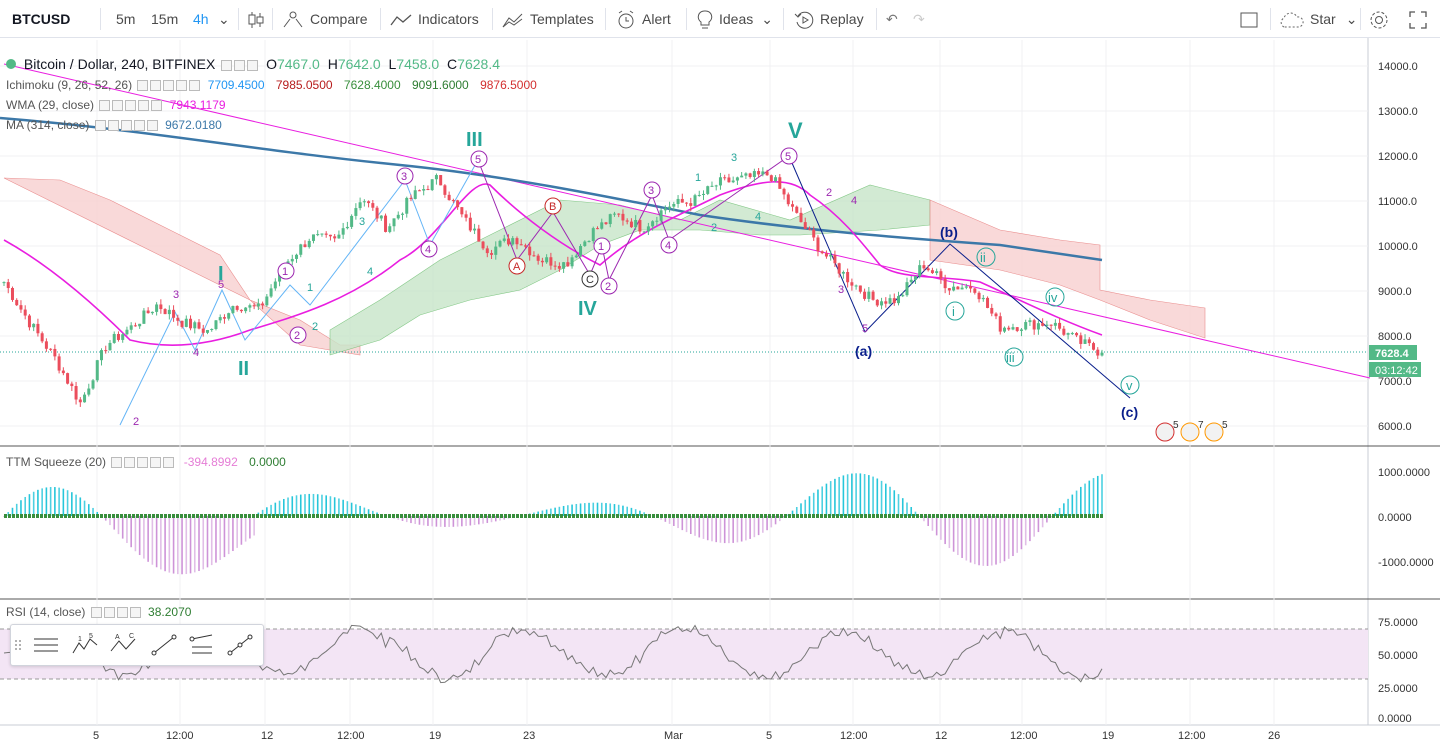 Image resolution: width=1440 pixels, height=745 pixels. Describe the element at coordinates (735, 19) in the screenshot. I see `ideas-button: Ideas ⌄` at that location.